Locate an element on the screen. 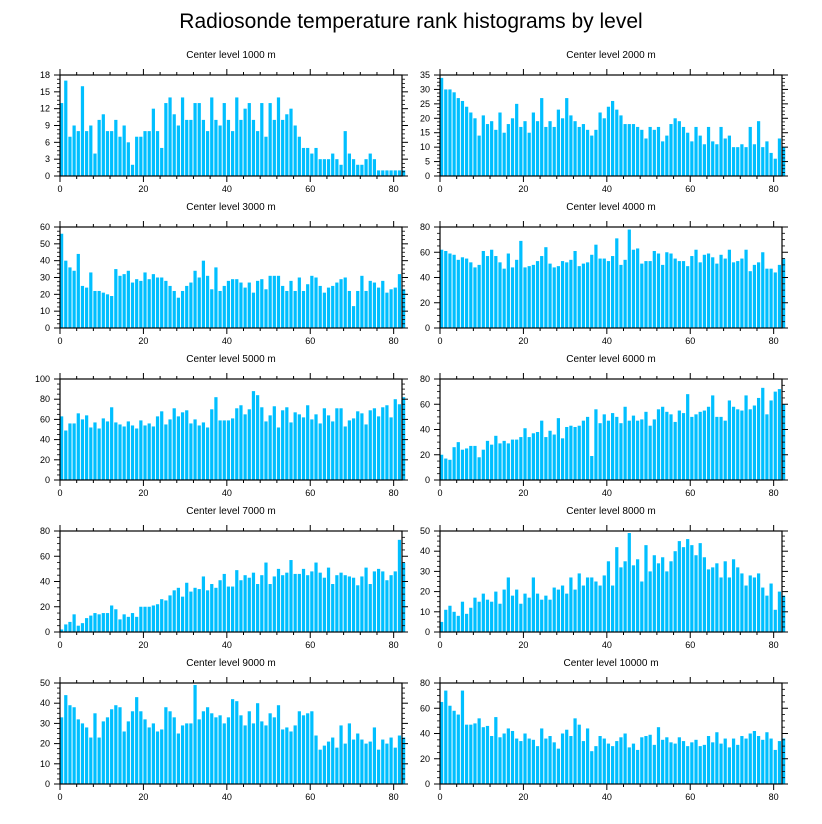  histogram-panel: 0 20 40 60 80 0 20 40 60 80 Center level 4000 m is located at coordinates (604, 274).